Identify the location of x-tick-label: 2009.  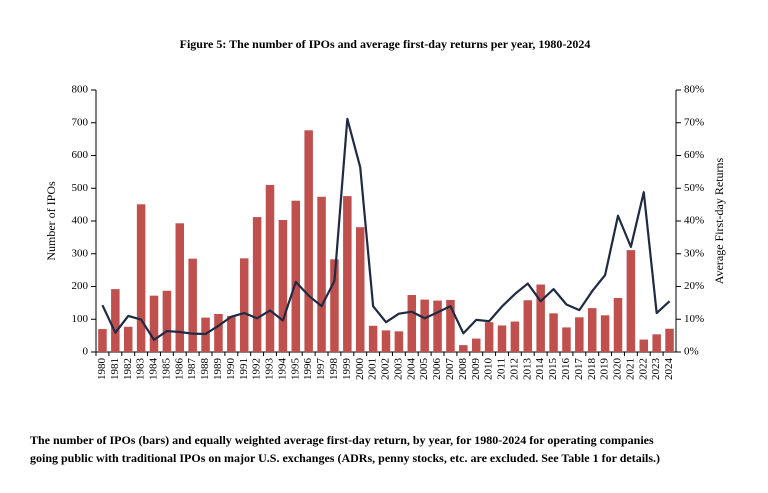
(476, 369).